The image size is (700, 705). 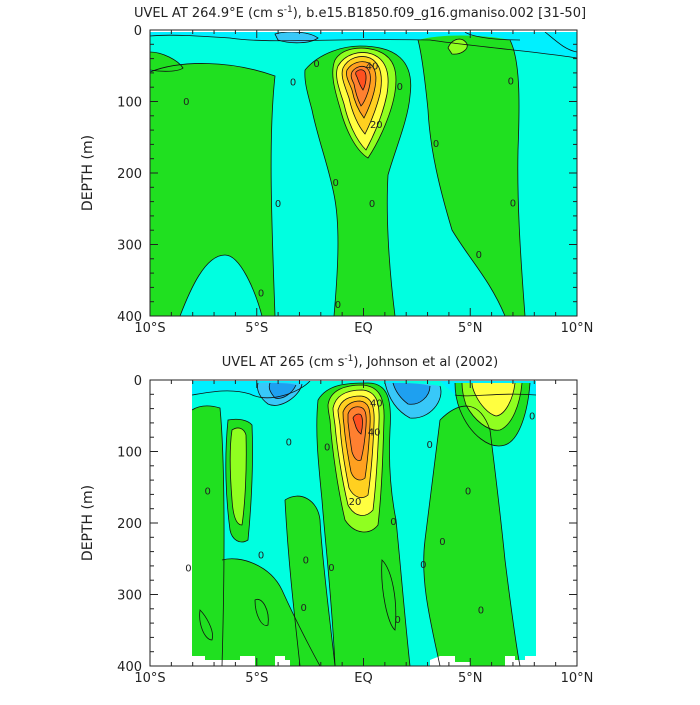 I want to click on region-lime-w, so click(x=238, y=476).